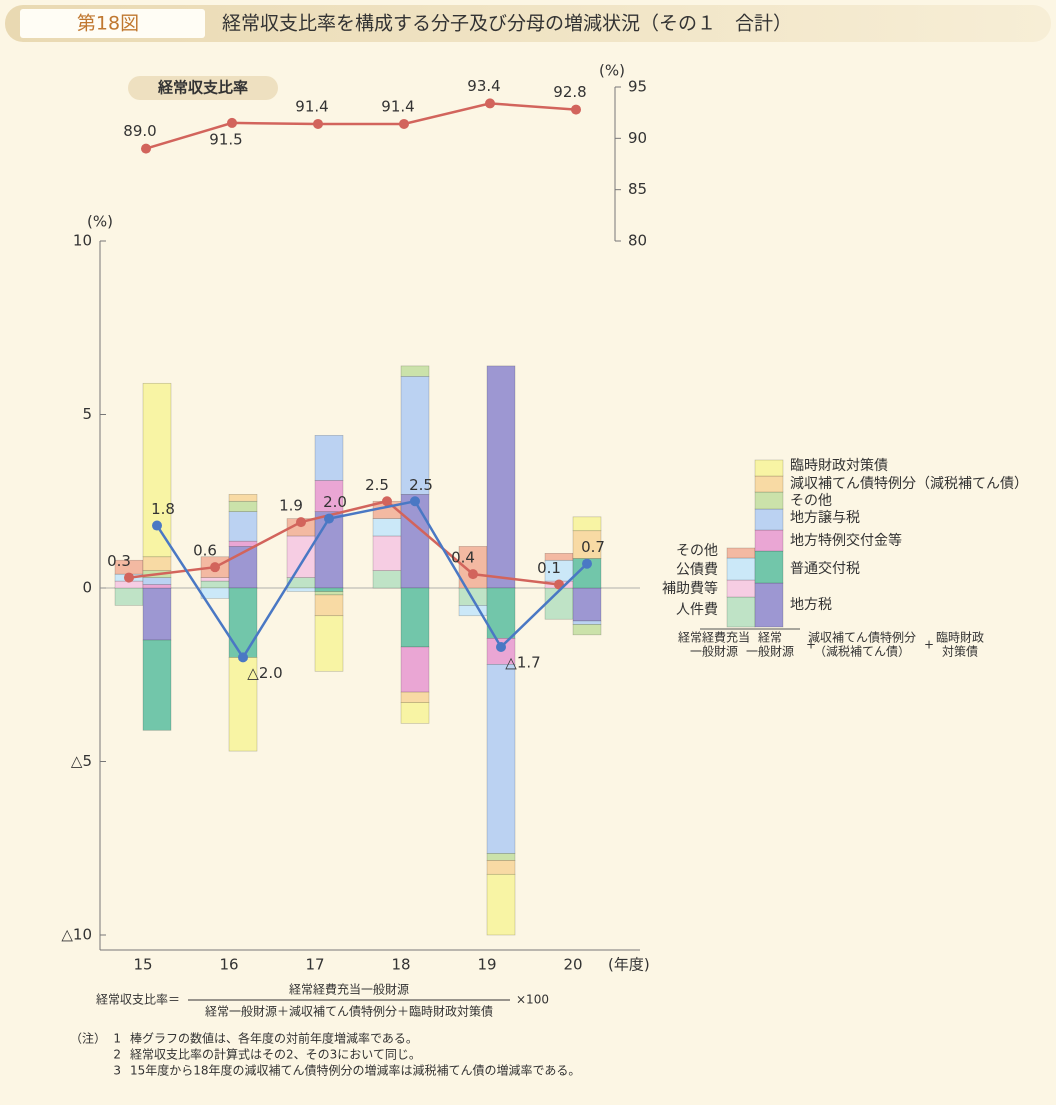 The image size is (1056, 1105). What do you see at coordinates (361, 126) in the screenshot?
I see `top-line` at bounding box center [361, 126].